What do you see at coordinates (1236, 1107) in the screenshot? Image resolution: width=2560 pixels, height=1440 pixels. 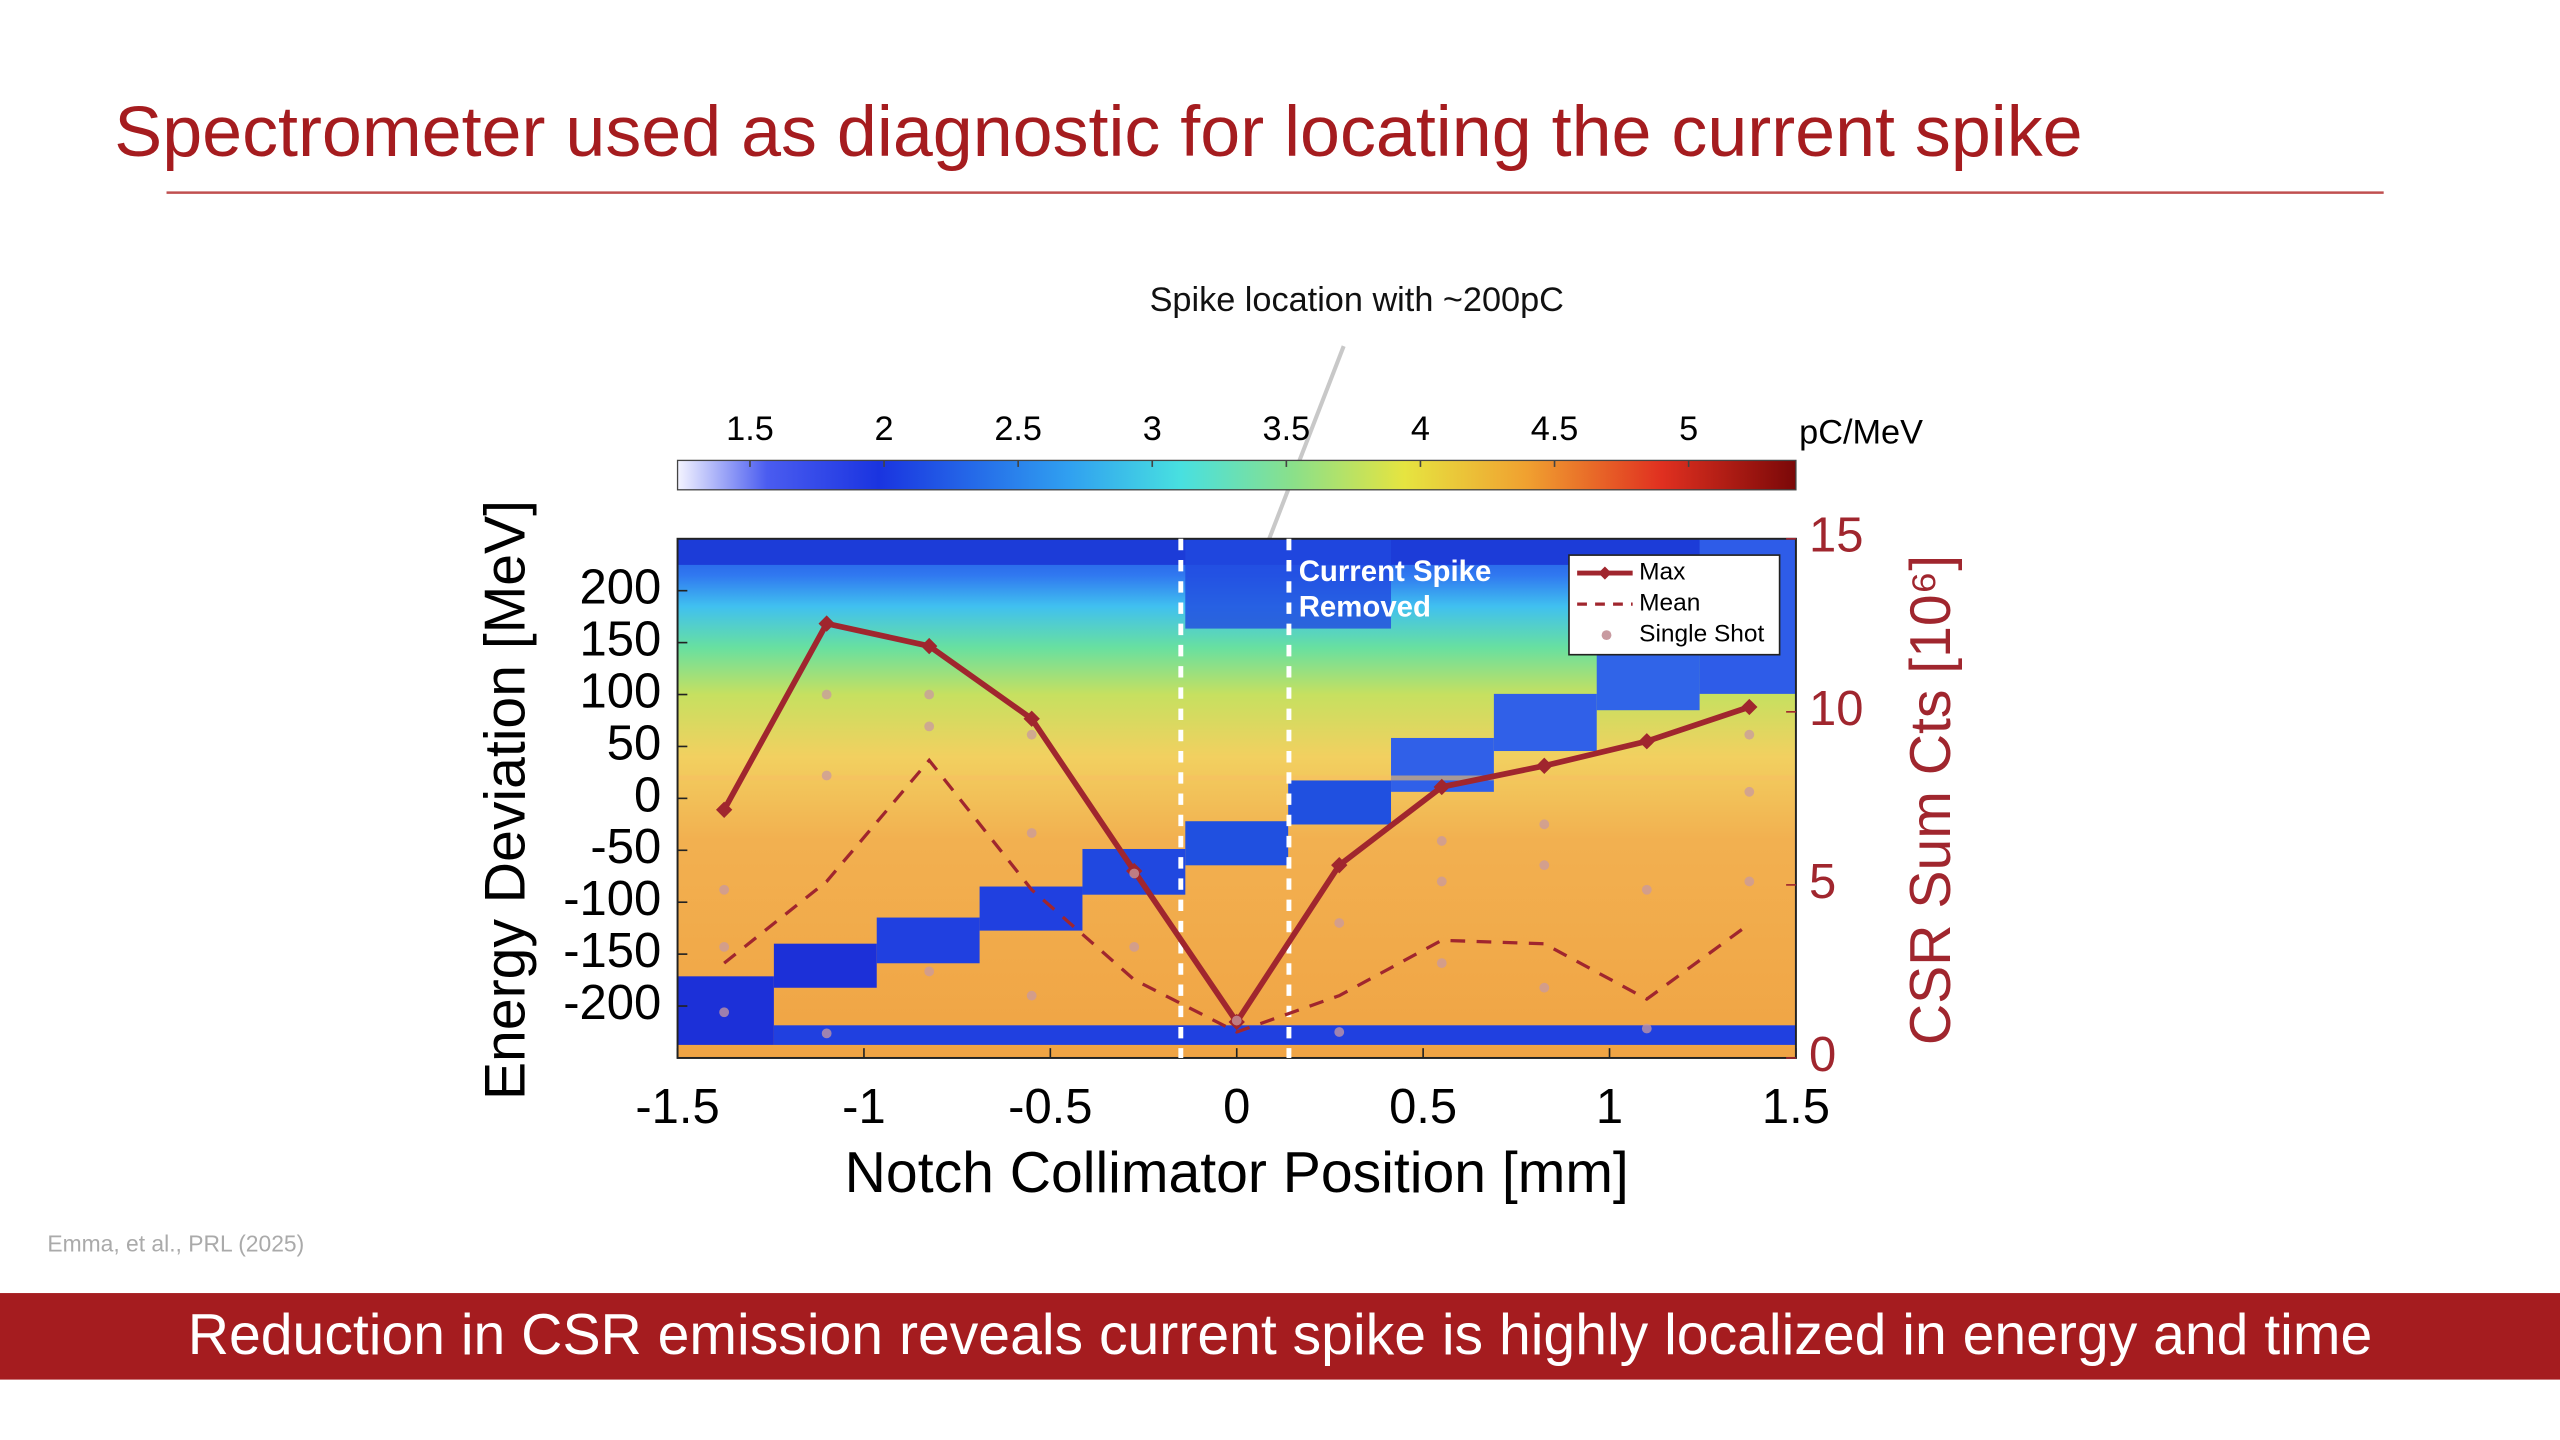 I see `x-tick-label: 0` at bounding box center [1236, 1107].